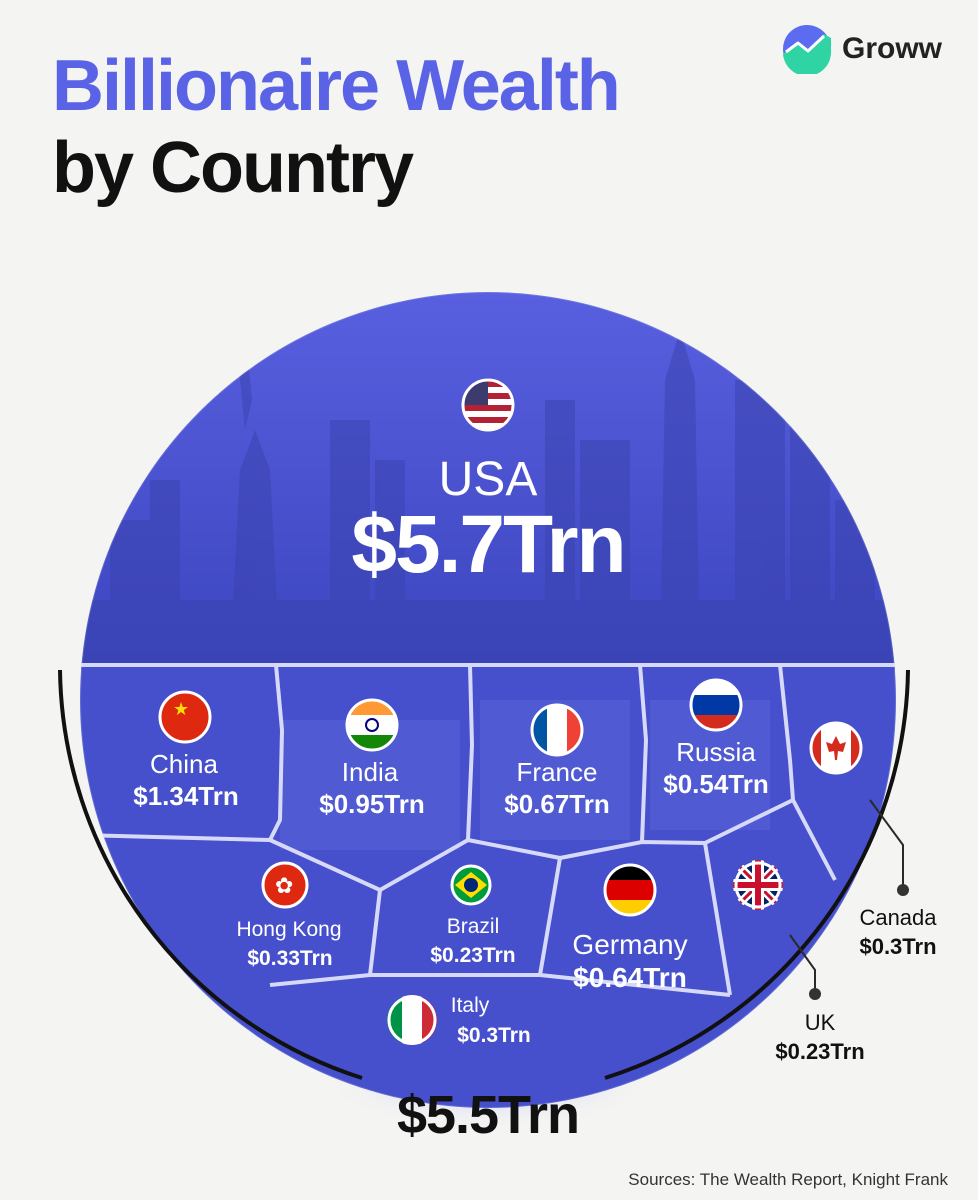  What do you see at coordinates (233, 168) in the screenshot?
I see `title-line-2: by Country` at bounding box center [233, 168].